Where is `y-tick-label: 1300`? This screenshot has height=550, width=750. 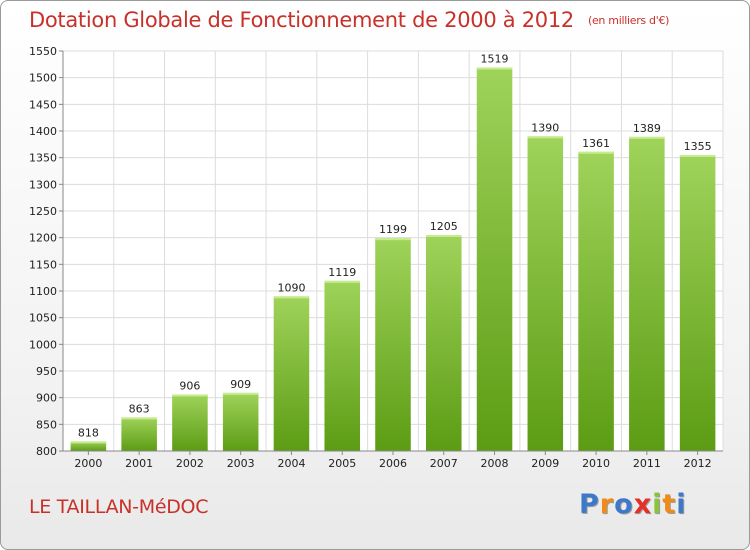
y-tick-label: 1300 is located at coordinates (43, 184).